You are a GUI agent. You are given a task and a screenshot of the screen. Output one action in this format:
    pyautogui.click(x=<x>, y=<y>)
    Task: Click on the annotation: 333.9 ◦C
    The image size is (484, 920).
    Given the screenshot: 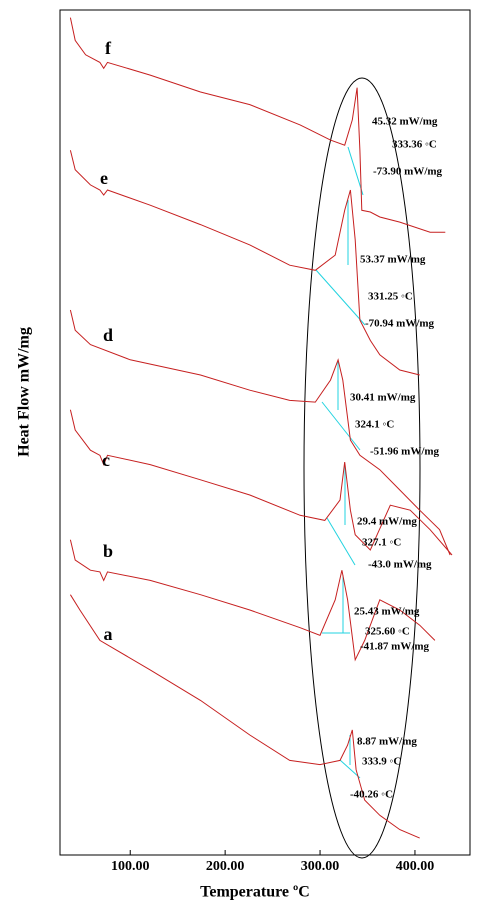 What is the action you would take?
    pyautogui.click(x=381, y=762)
    